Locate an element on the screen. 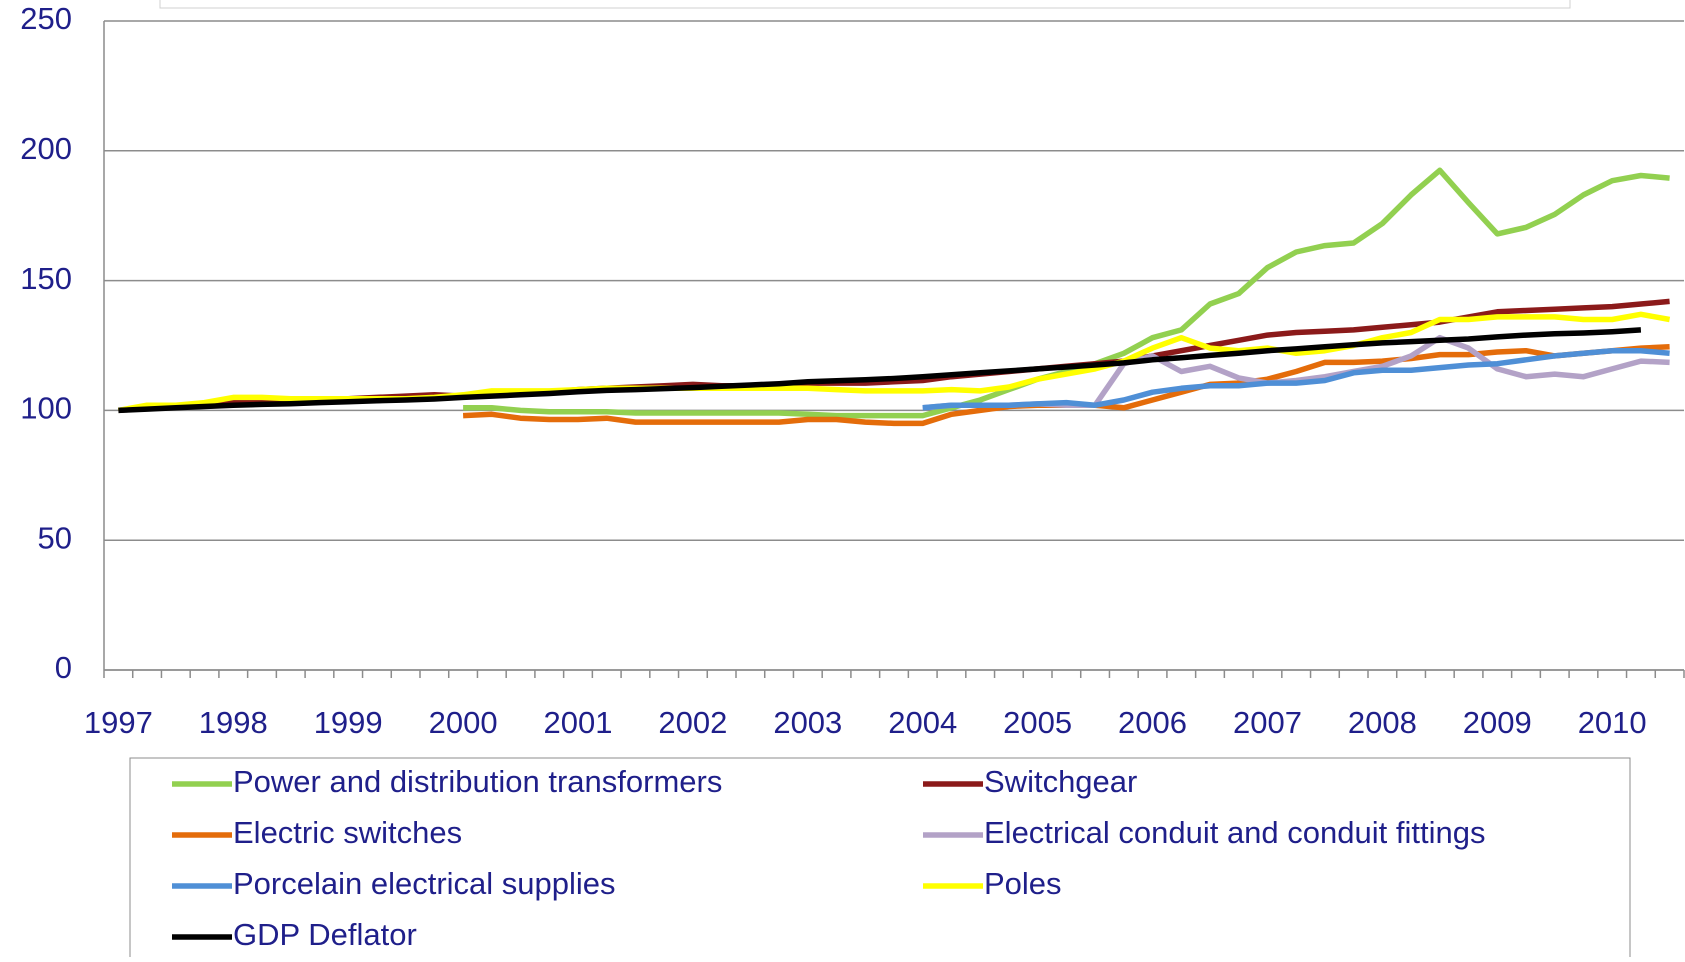 This screenshot has height=962, width=1685. x-tick-label: 2005 is located at coordinates (1037, 722).